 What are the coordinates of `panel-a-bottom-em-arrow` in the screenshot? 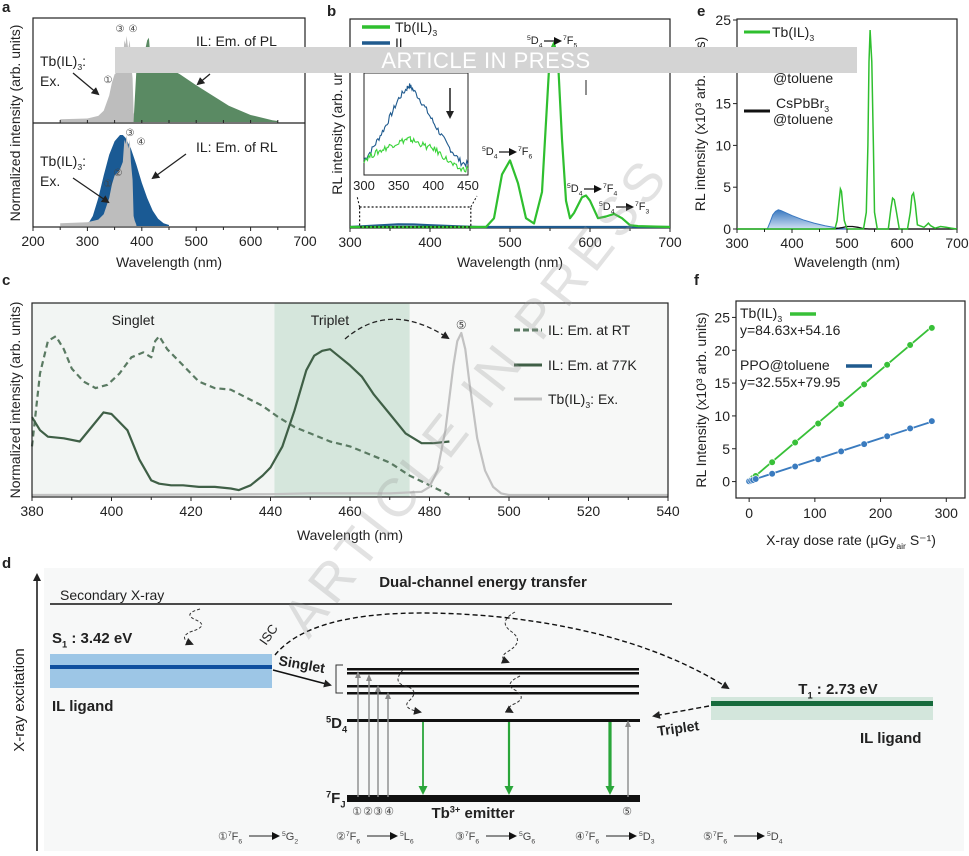 It's located at (169, 166).